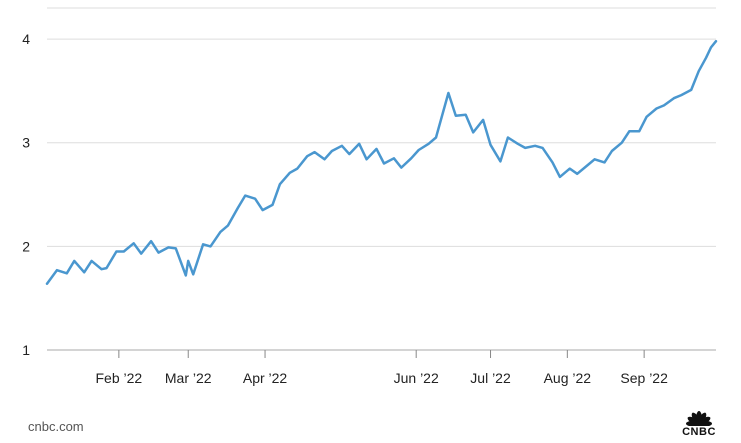  What do you see at coordinates (644, 378) in the screenshot?
I see `x-tick-label: Sep ’22` at bounding box center [644, 378].